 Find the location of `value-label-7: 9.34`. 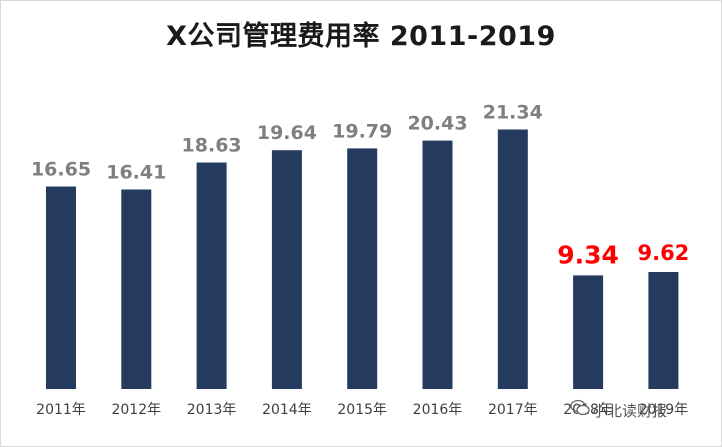

value-label-7: 9.34 is located at coordinates (588, 254).